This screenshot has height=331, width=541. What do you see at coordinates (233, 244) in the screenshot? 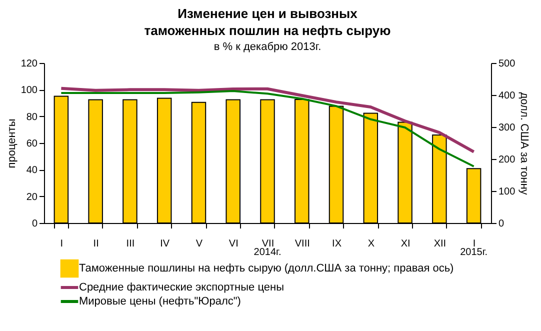
I see `x-tick-label: VI` at bounding box center [233, 244].